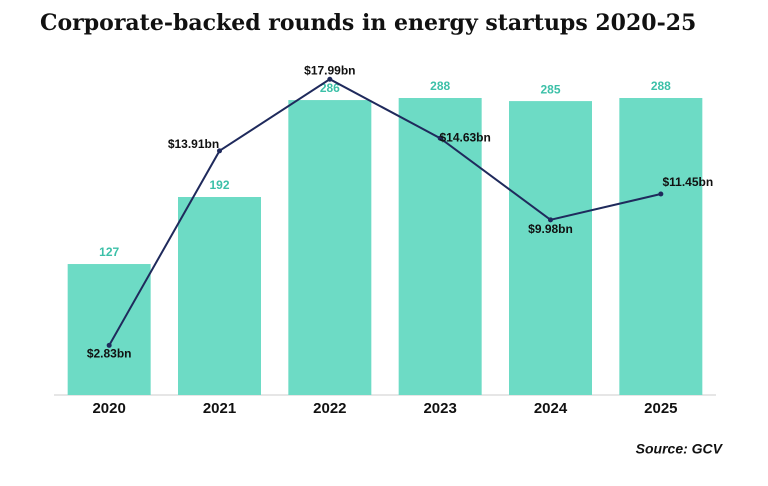 The image size is (768, 486). Describe the element at coordinates (330, 88) in the screenshot. I see `bar-label: 286` at that location.